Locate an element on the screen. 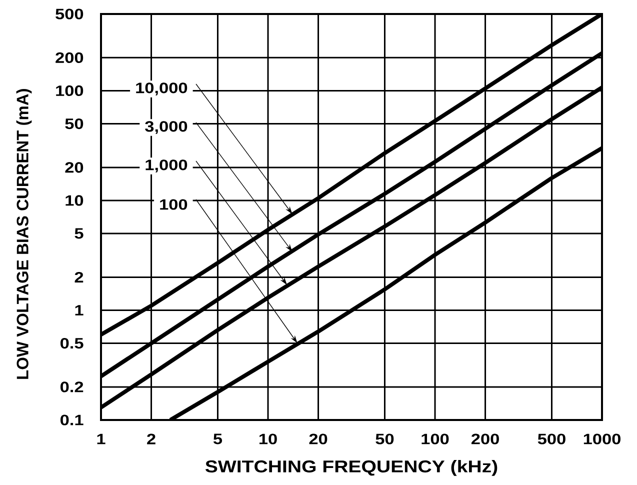  y-tick-label: 20 is located at coordinates (74, 167).